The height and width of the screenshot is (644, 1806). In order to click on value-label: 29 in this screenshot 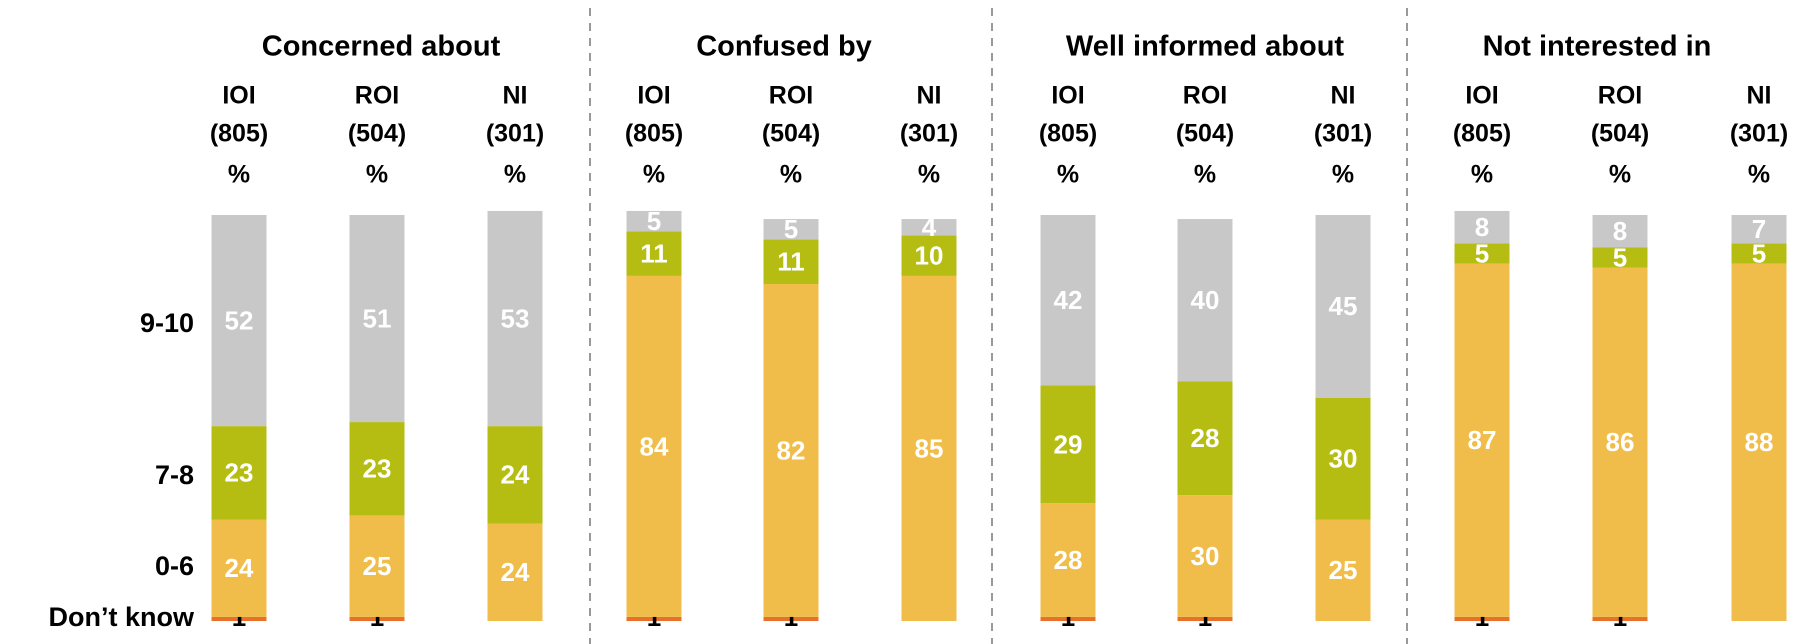, I will do `click(1068, 444)`.